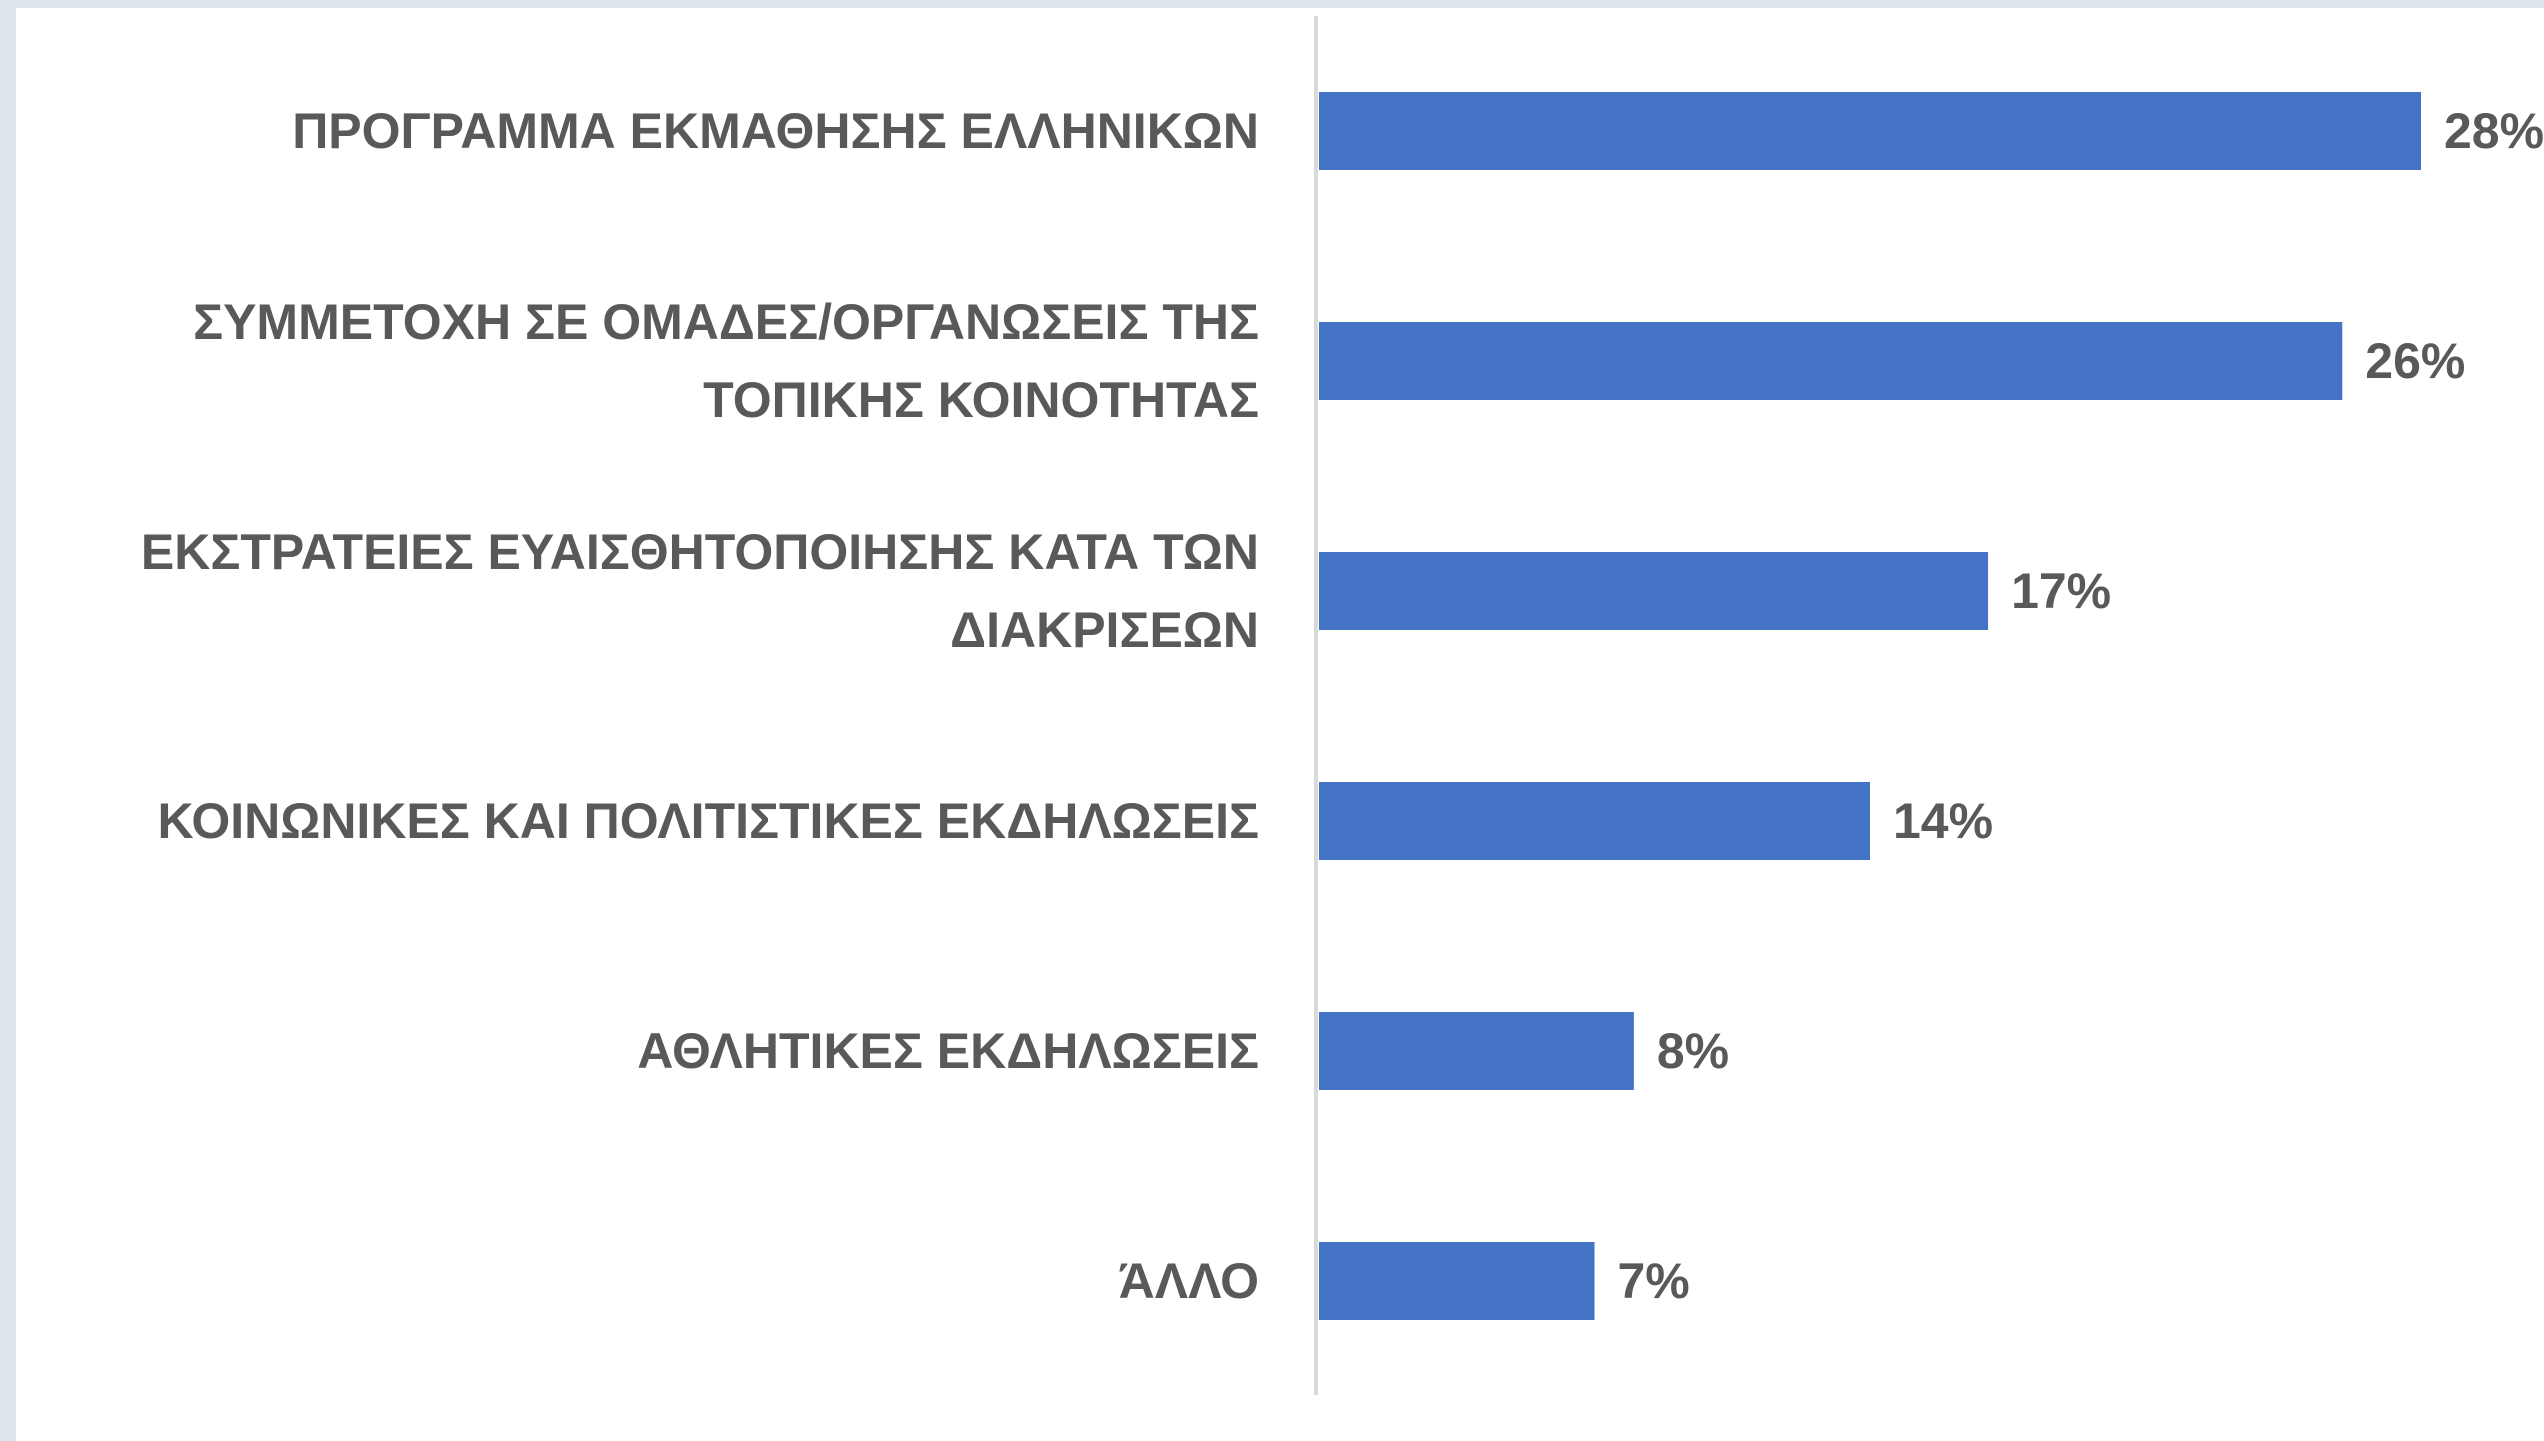 This screenshot has width=2544, height=1441. I want to click on category-label: ΆΛΛΟ, so click(1188, 1281).